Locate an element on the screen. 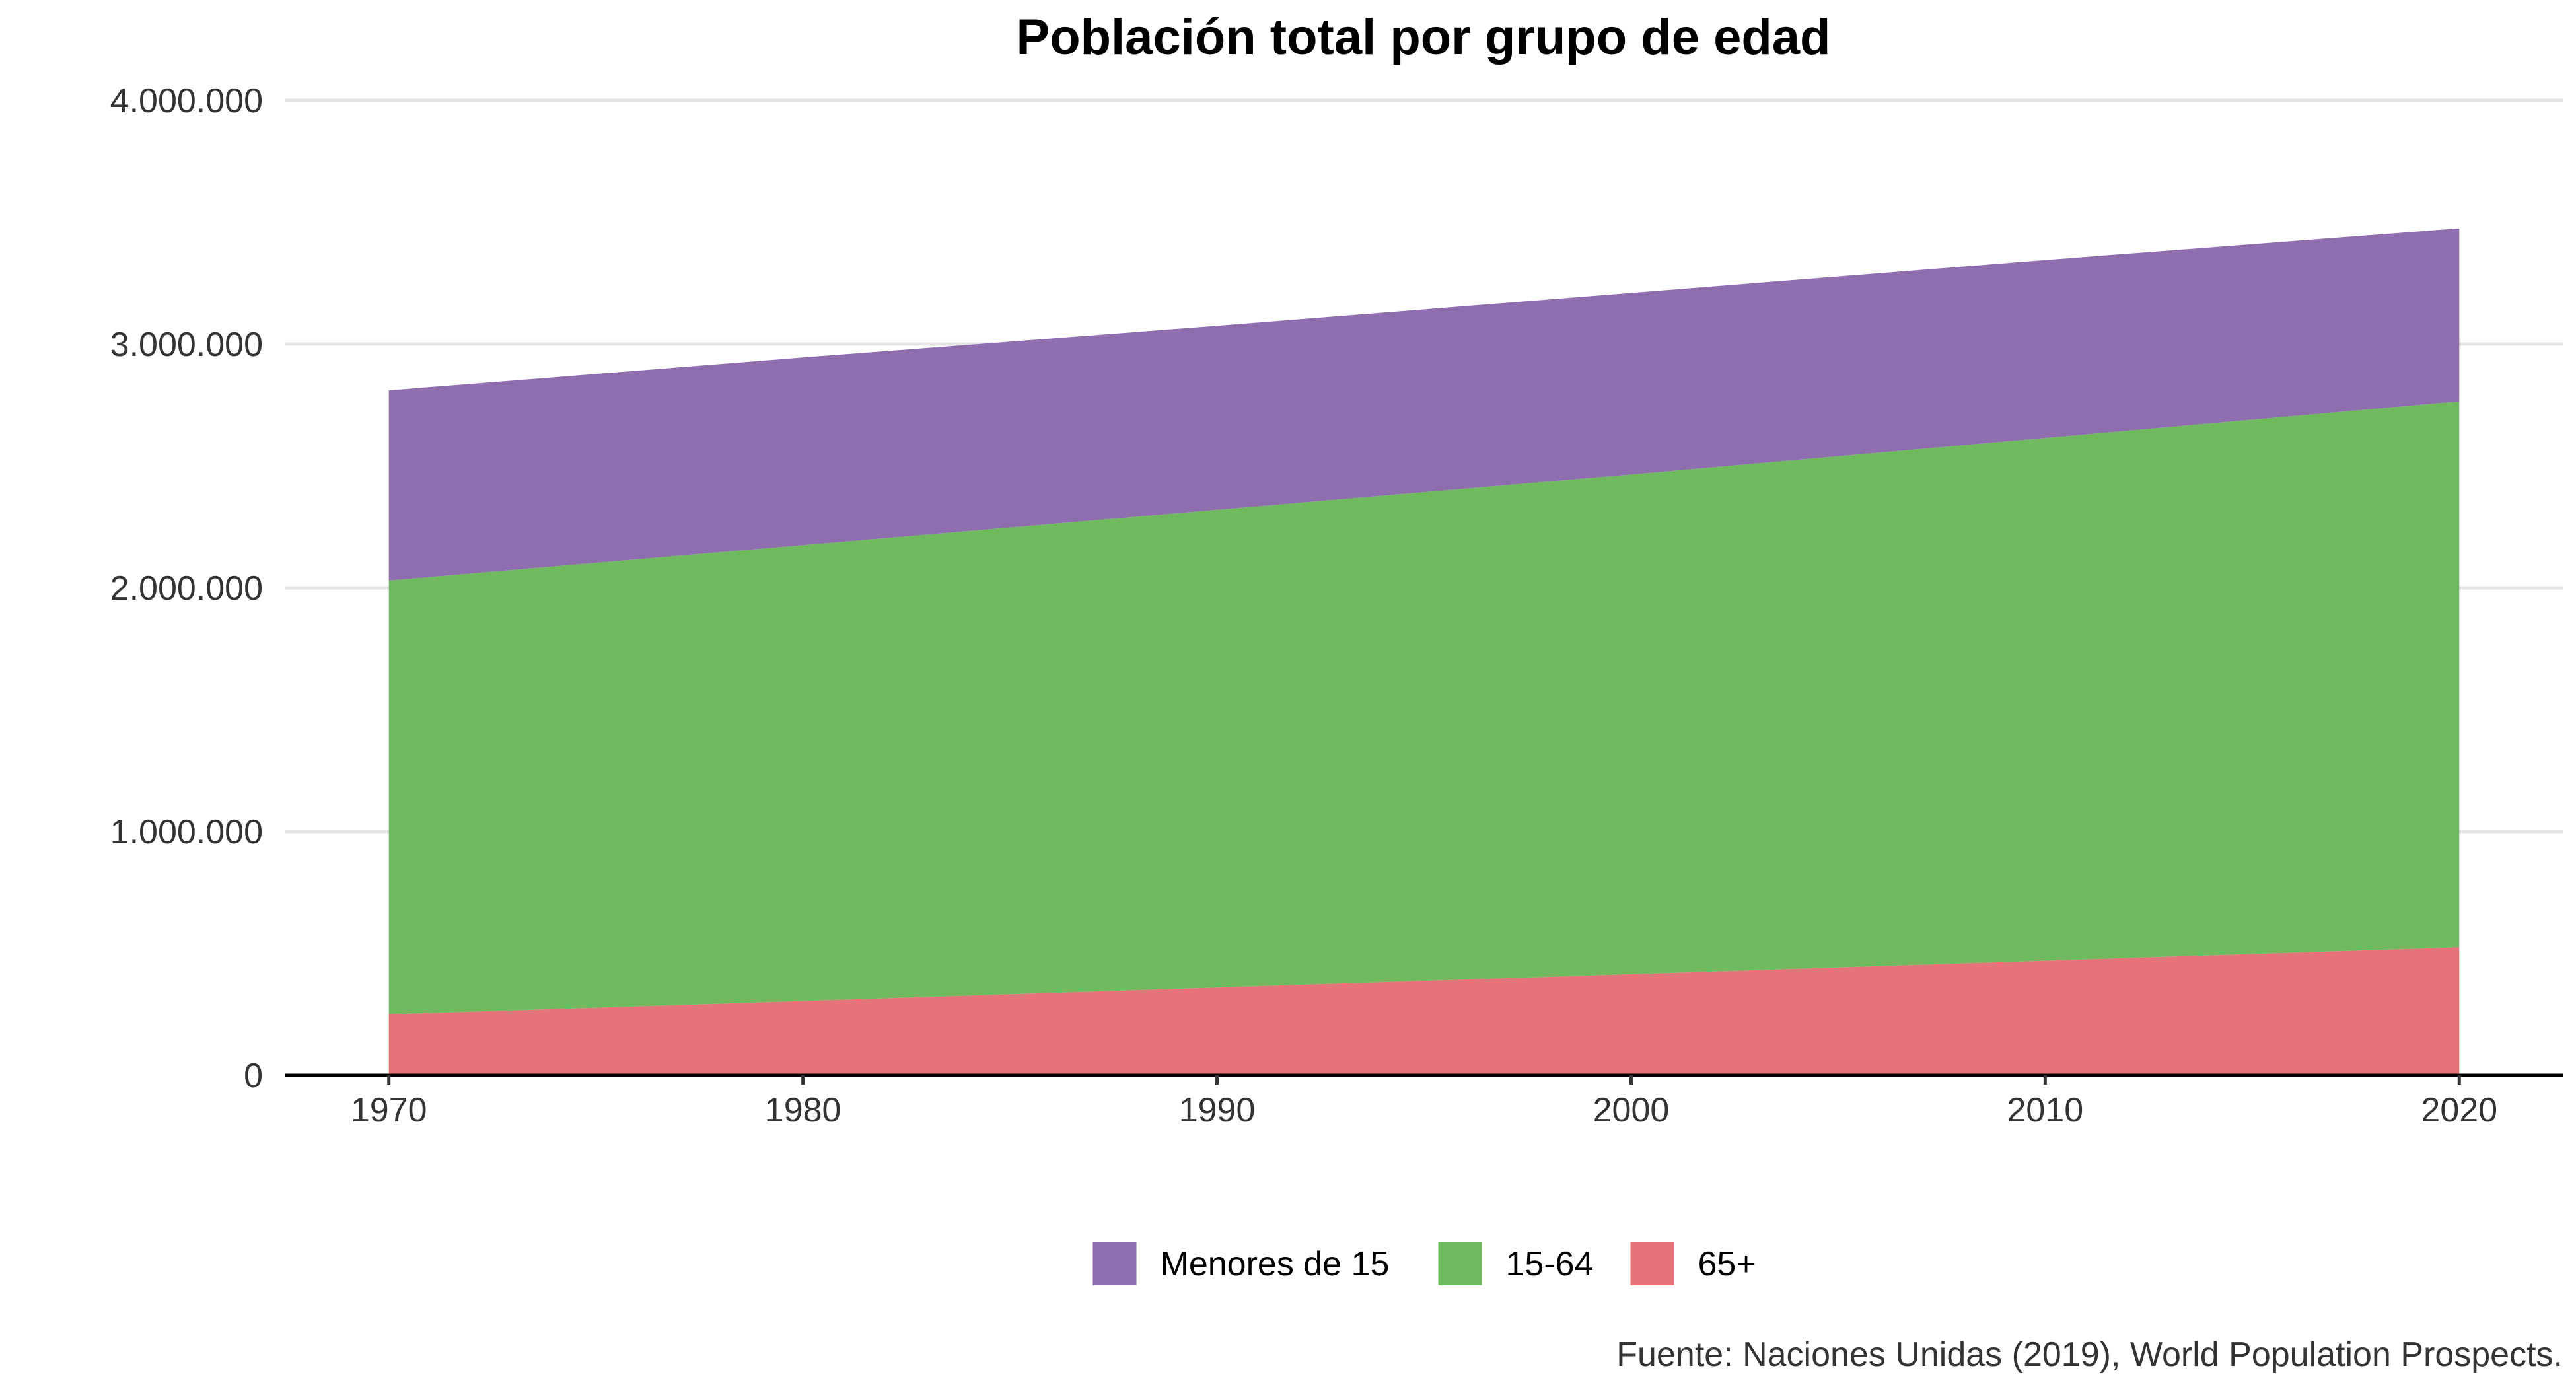  y-tick-label: 3.000.000 is located at coordinates (187, 345).